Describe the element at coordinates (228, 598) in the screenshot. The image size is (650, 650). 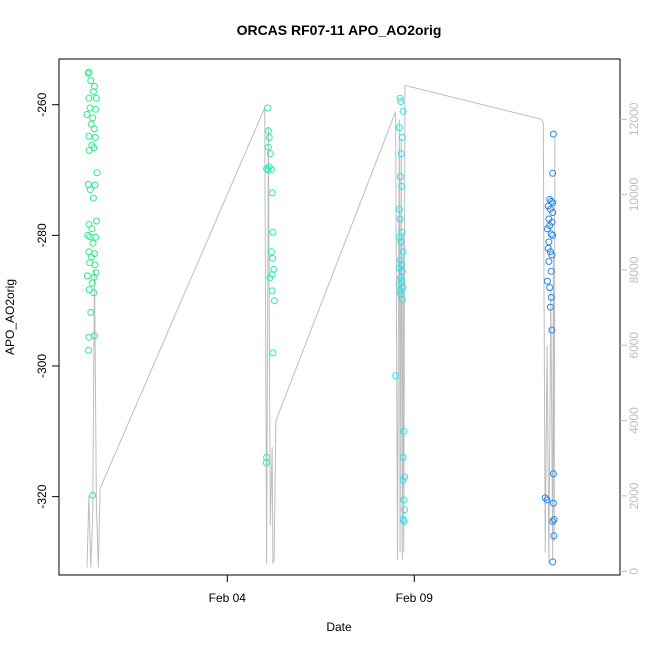
I see `x-tick-label: Feb 04` at that location.